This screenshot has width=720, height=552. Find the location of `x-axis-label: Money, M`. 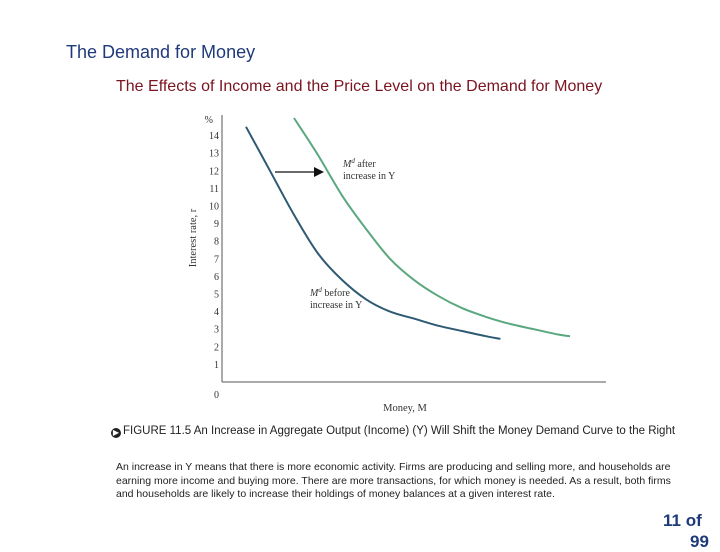

x-axis-label: Money, M is located at coordinates (405, 408).